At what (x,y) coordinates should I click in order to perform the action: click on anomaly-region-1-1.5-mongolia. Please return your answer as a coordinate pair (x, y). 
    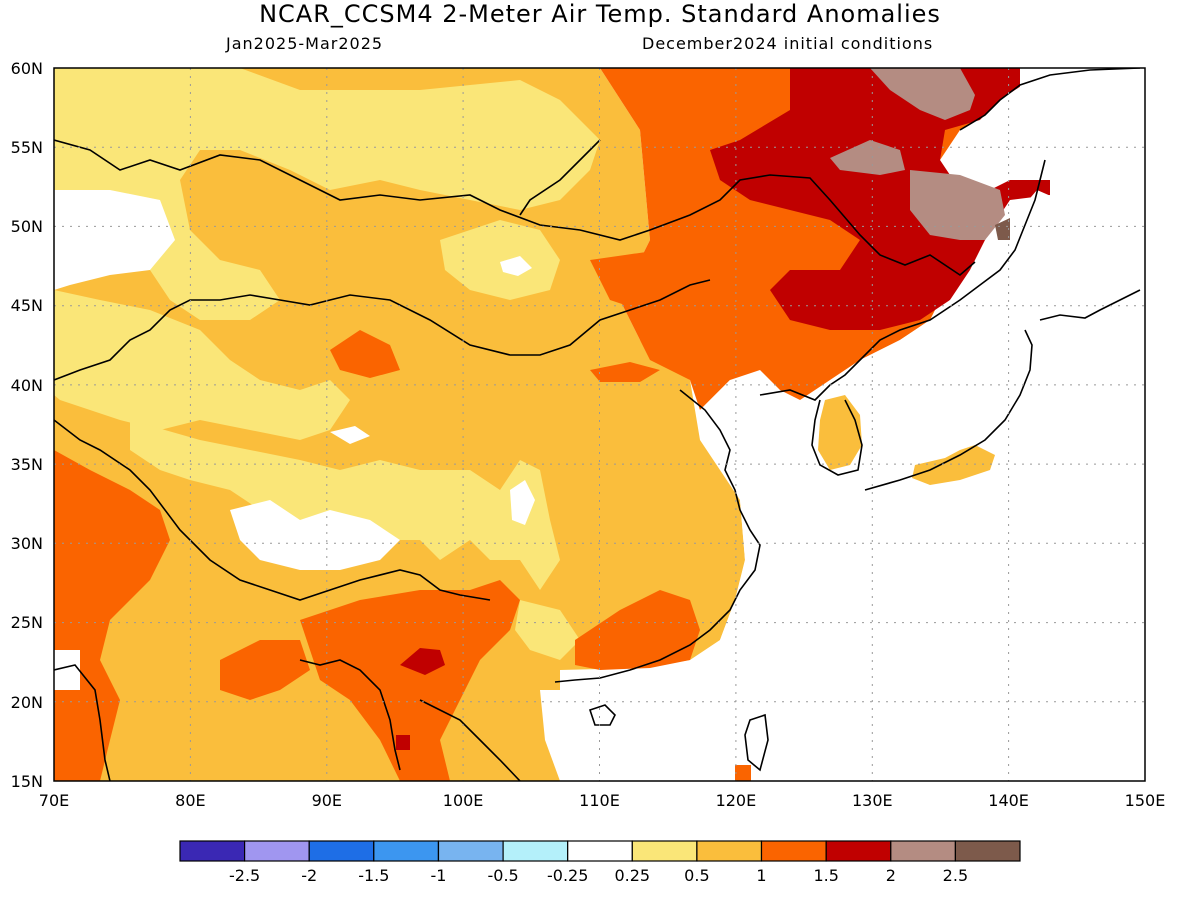
    Looking at the image, I should click on (365, 354).